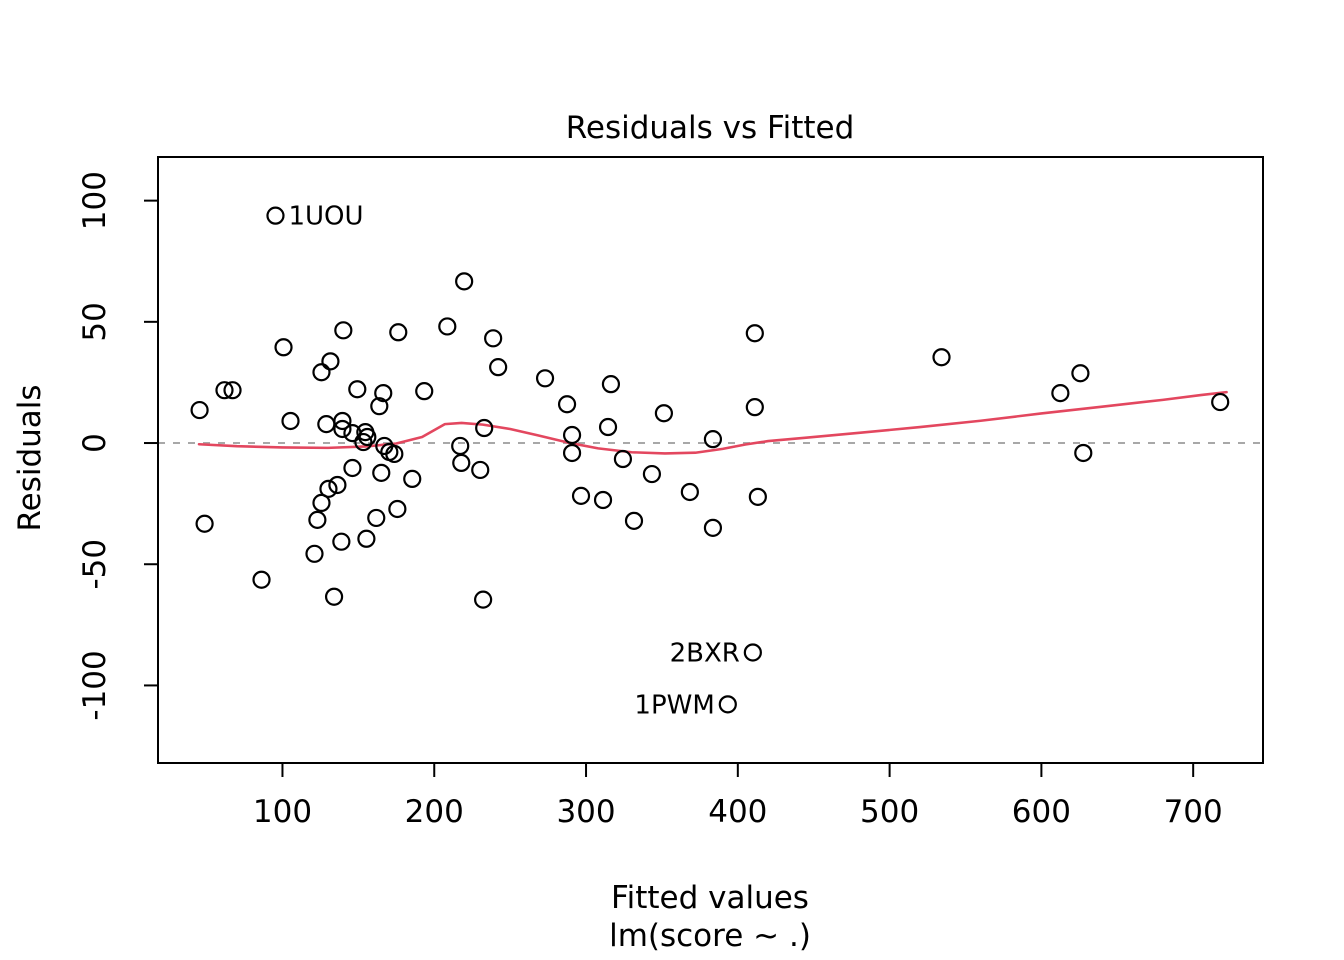 Image resolution: width=1344 pixels, height=960 pixels. Describe the element at coordinates (282, 812) in the screenshot. I see `x-tick-label: 100` at that location.